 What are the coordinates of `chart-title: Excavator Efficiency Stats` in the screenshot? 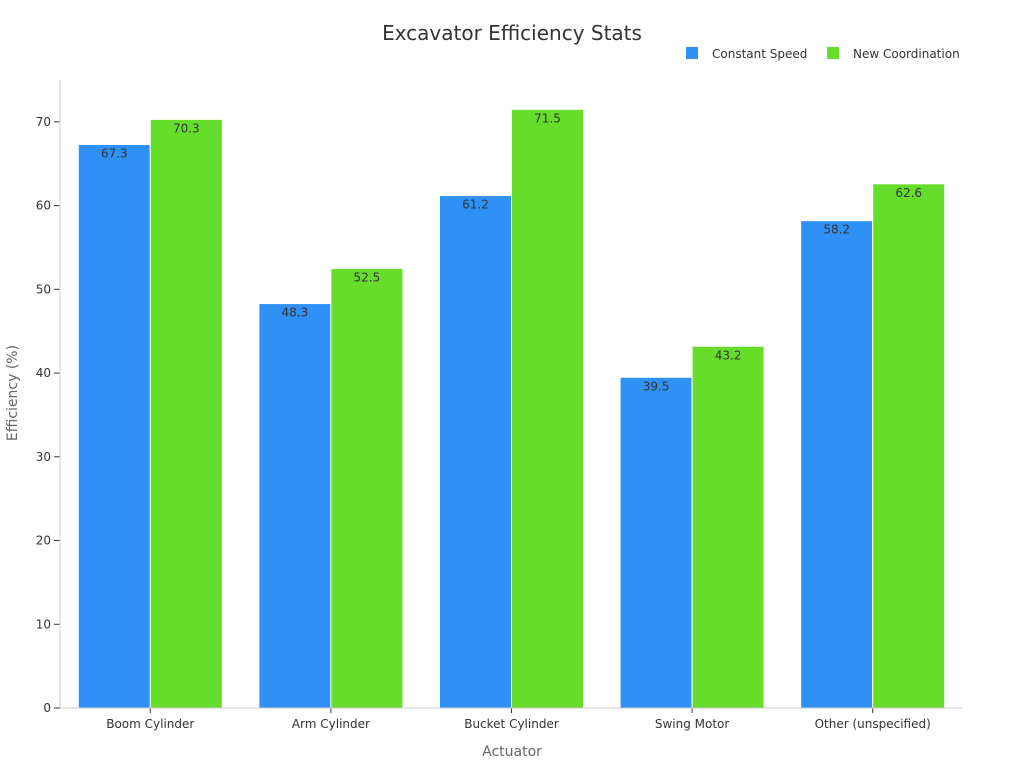 It's located at (512, 33).